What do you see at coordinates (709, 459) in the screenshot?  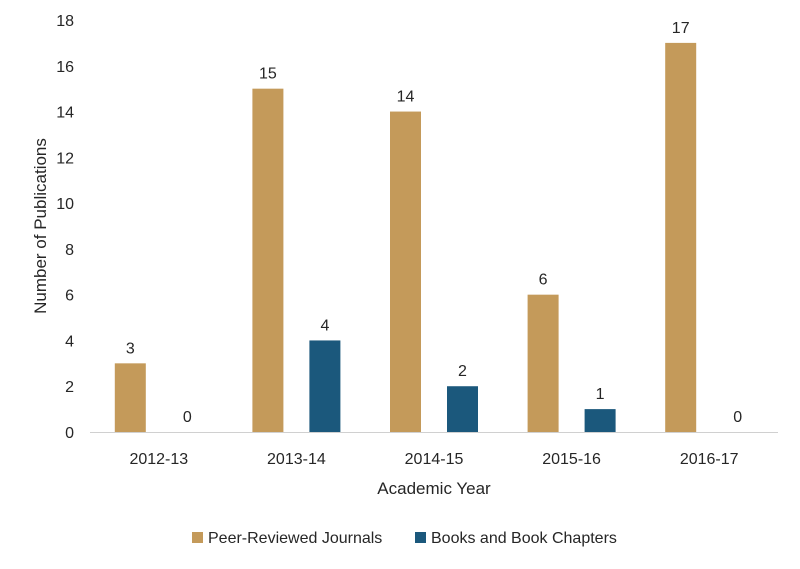 I see `x-tick-label: 2016-17` at bounding box center [709, 459].